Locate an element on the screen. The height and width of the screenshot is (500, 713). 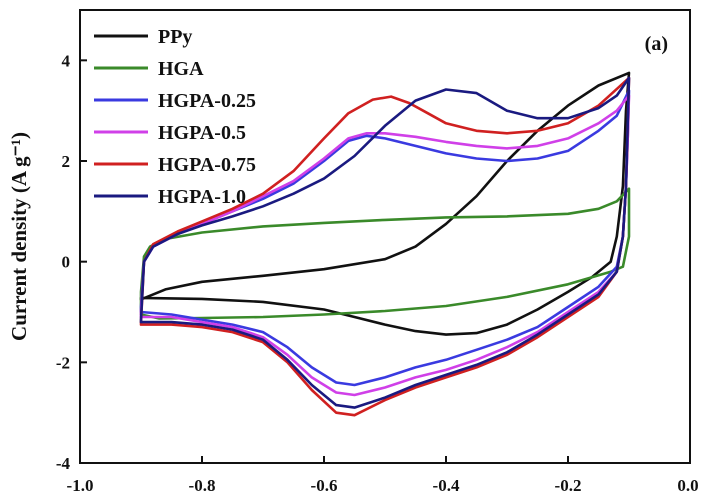
x-tick-label: -0.4 is located at coordinates (446, 485).